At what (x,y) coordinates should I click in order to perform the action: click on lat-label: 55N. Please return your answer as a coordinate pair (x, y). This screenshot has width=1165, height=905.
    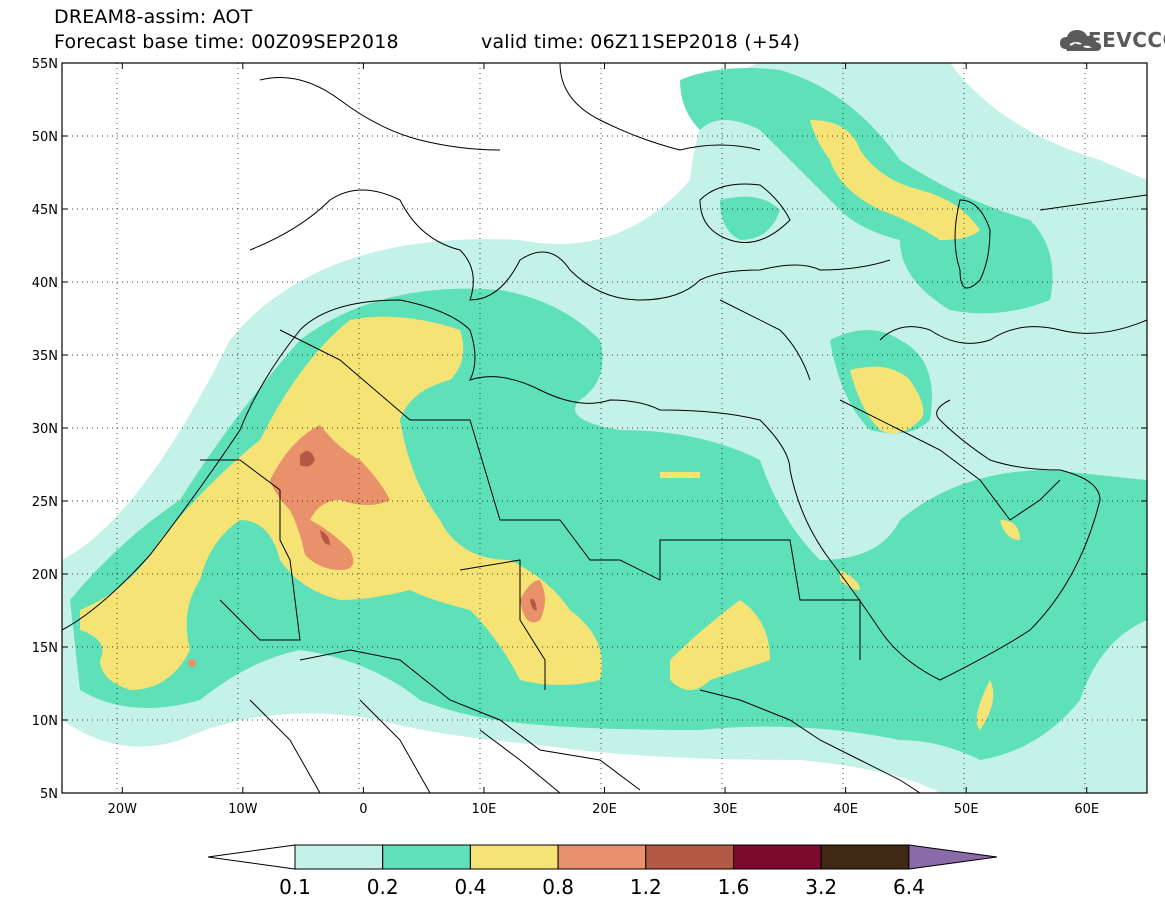
    Looking at the image, I should click on (45, 64).